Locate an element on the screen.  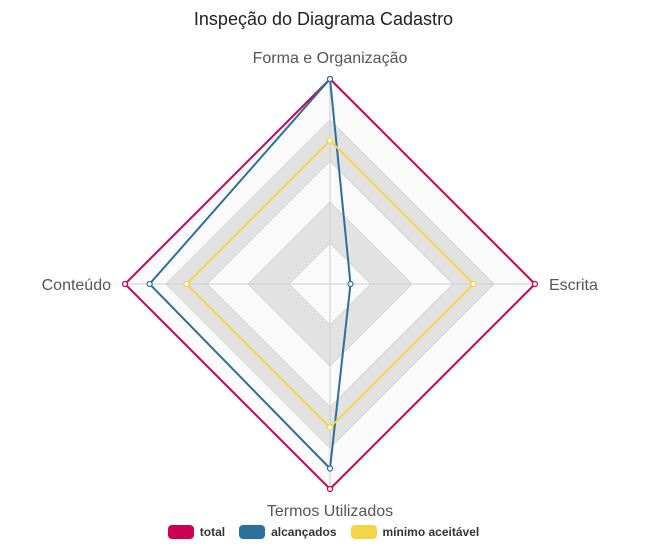
legend-label: alcançados is located at coordinates (304, 532).